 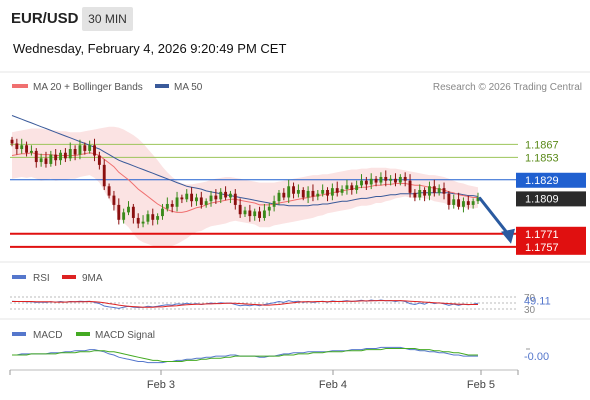 What do you see at coordinates (161, 385) in the screenshot?
I see `x-tick-label: Feb 3` at bounding box center [161, 385].